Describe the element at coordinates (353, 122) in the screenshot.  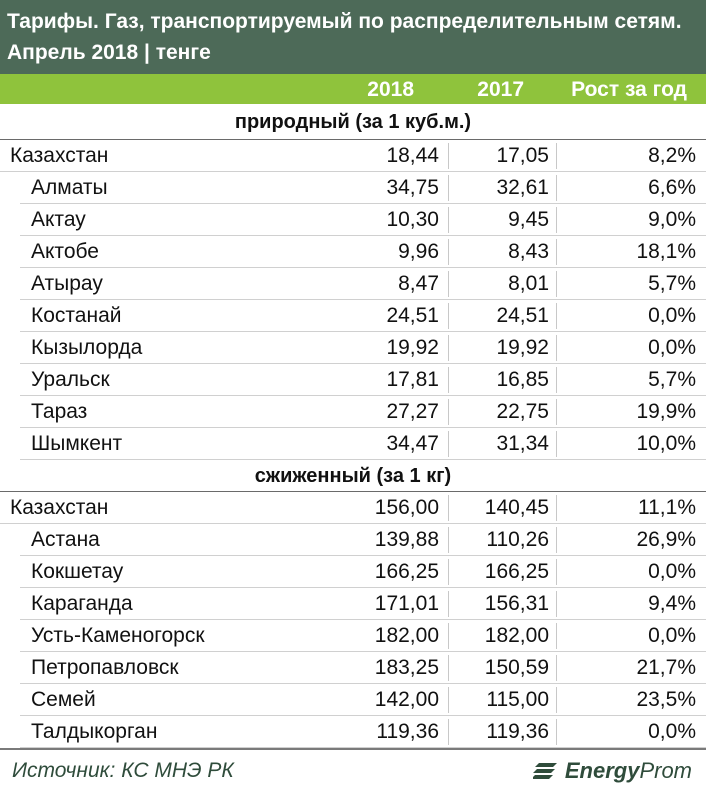
I see `section-title: природный (за 1 куб.м.)` at that location.